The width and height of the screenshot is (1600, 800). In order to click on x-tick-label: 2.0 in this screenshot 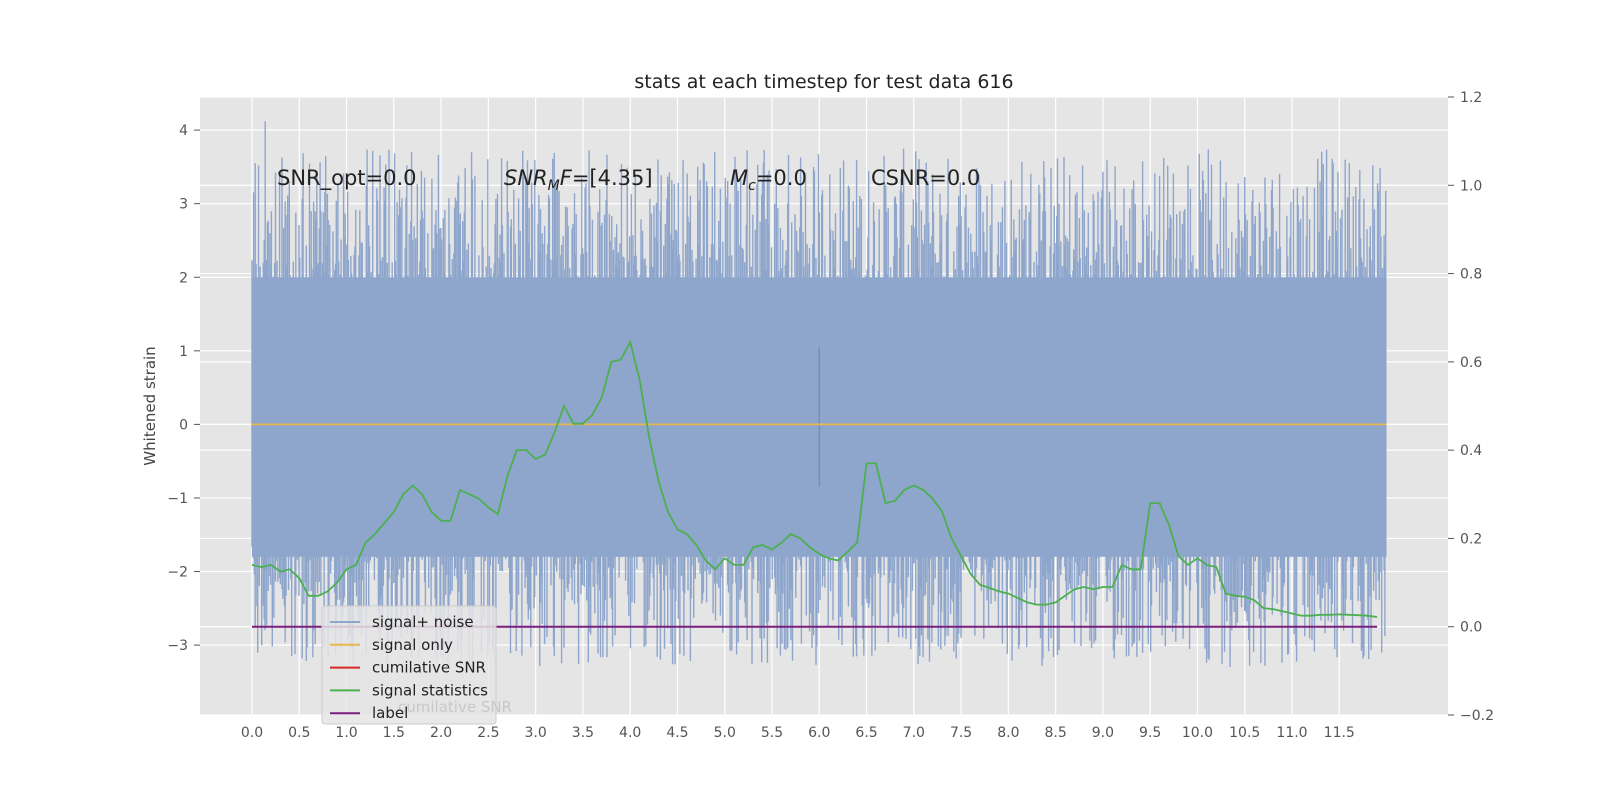, I will do `click(441, 733)`.